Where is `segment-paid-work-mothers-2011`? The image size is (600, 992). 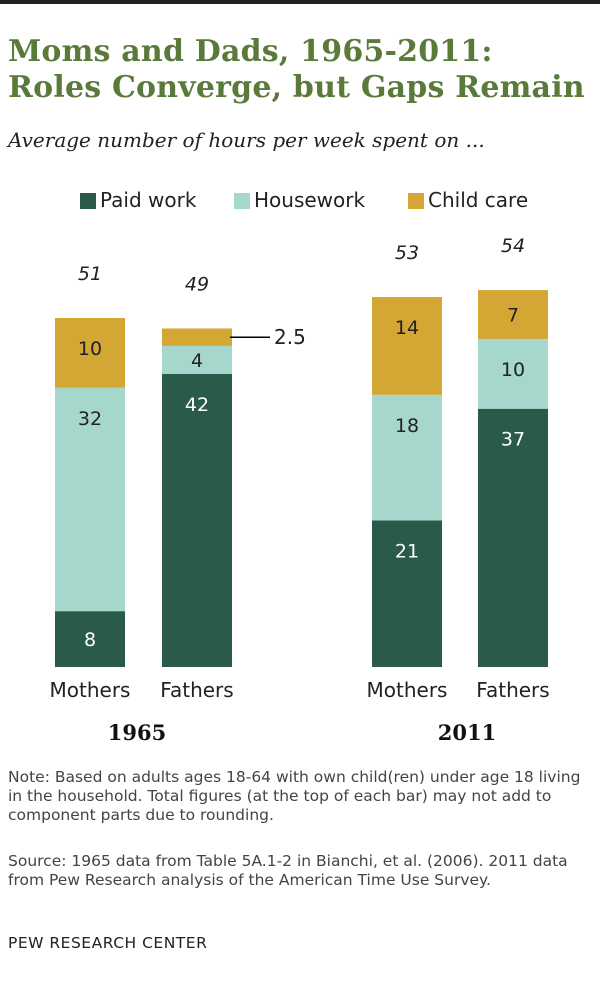
segment-paid-work-mothers-2011 is located at coordinates (407, 593).